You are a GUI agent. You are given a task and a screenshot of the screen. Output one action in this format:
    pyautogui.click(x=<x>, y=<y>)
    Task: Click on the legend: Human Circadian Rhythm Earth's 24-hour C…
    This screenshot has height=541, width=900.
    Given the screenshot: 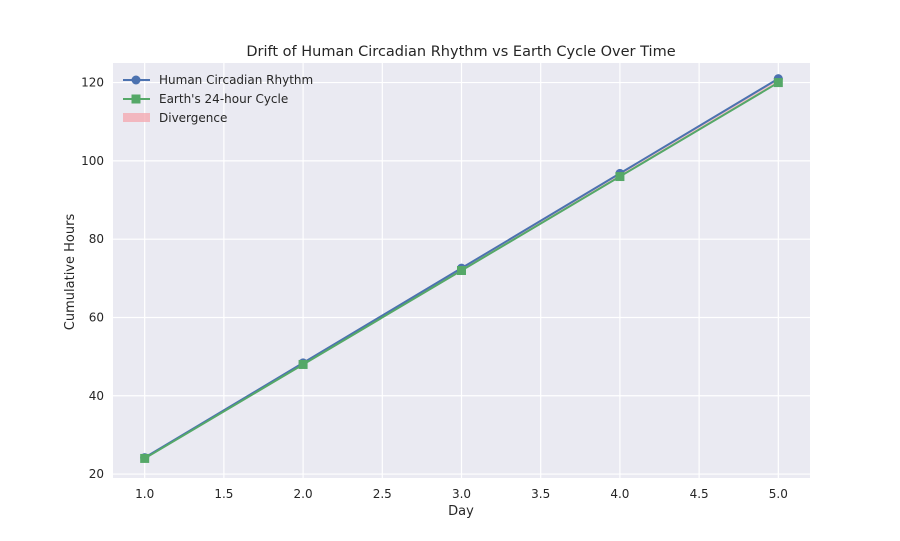 What is the action you would take?
    pyautogui.click(x=218, y=99)
    